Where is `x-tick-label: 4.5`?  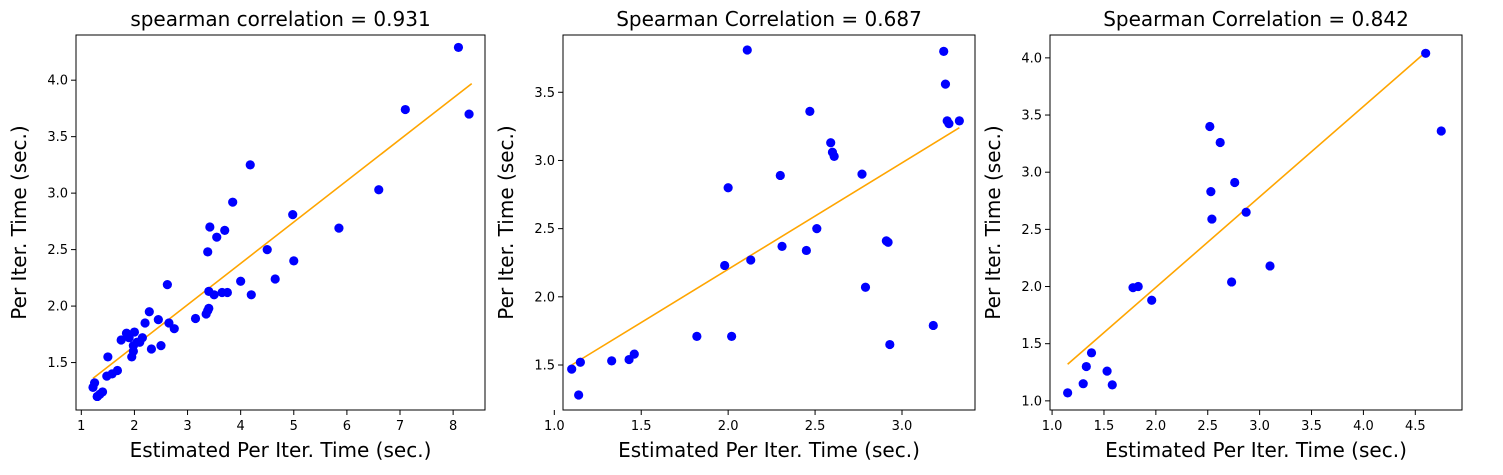
x-tick-label: 4.5 is located at coordinates (1415, 426).